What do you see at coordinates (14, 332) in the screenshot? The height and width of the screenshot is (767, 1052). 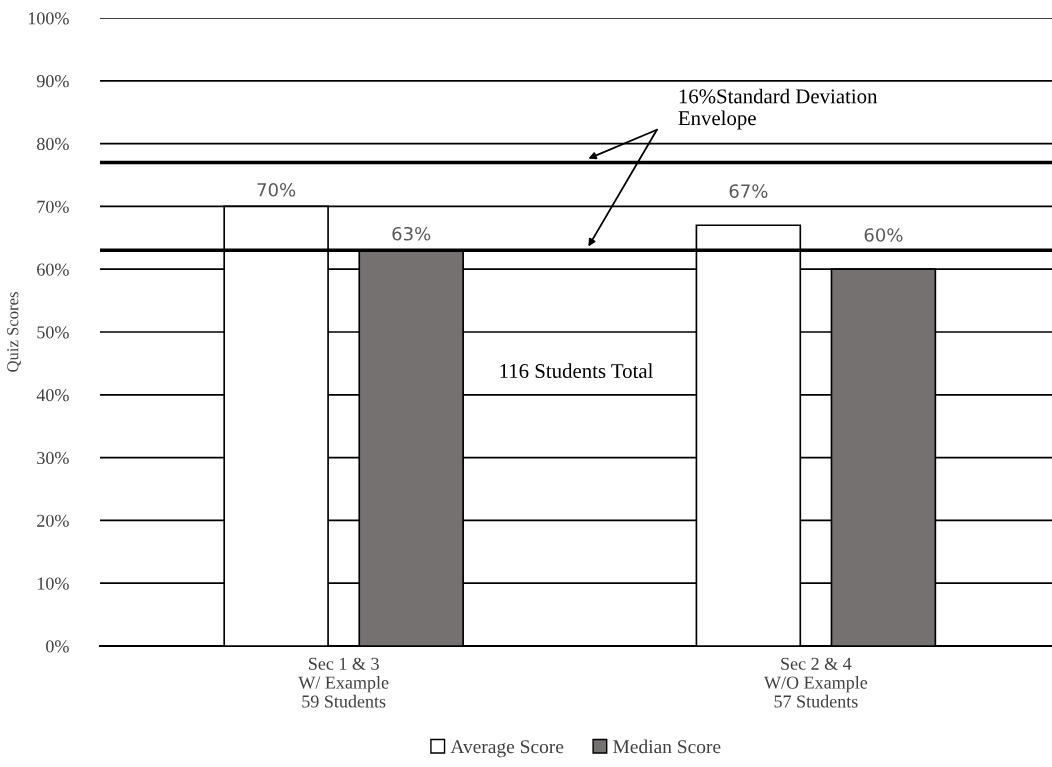 I see `y-axis-title: Quiz Scores` at bounding box center [14, 332].